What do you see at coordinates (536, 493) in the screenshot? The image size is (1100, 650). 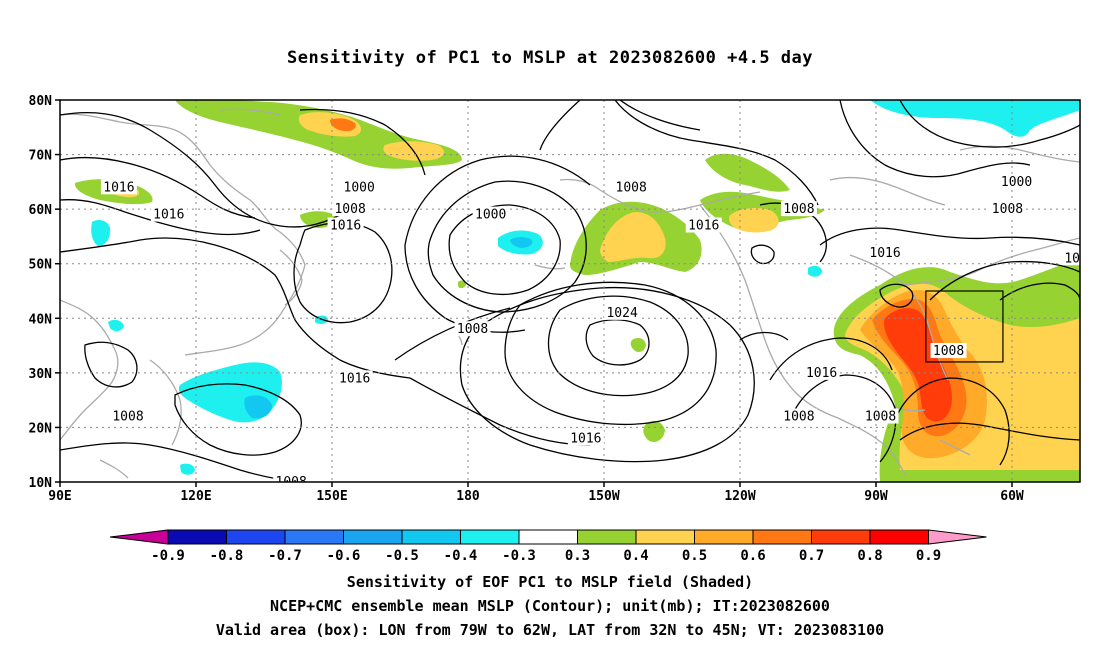 I see `longitude-axis: 90E 120E 150E 180 150W 120W 90W 60W` at bounding box center [536, 493].